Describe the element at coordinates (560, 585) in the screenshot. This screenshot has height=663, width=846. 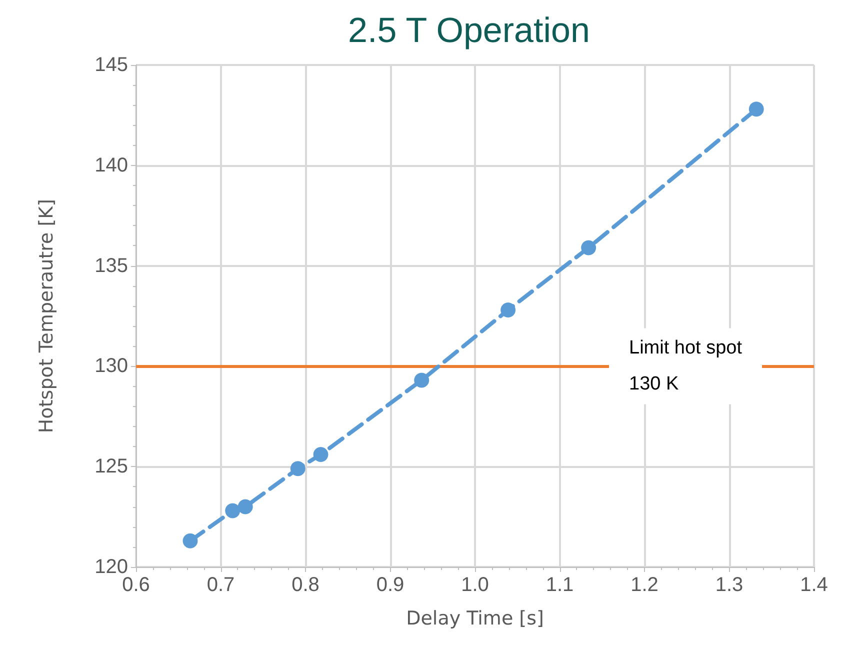
I see `x-tick-label: 1.1` at that location.